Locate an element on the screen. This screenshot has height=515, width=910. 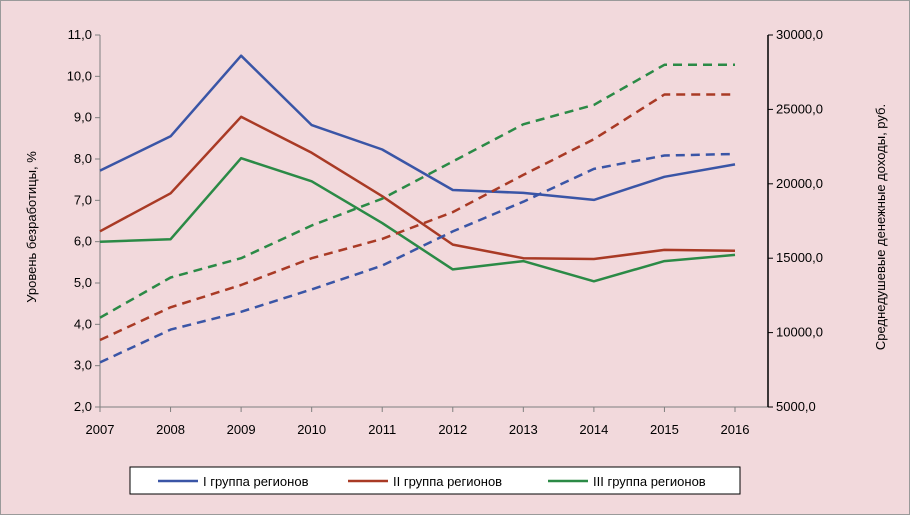
y-tick-label: 10,0 is located at coordinates (79, 75).